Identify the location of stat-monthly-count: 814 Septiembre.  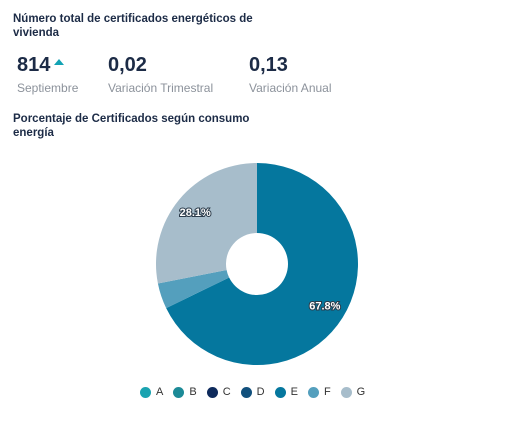
(47, 74).